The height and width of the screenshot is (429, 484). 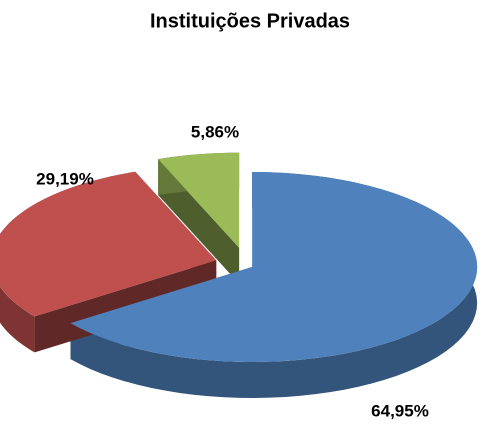 I want to click on data-label: 29,19%, so click(x=65, y=178).